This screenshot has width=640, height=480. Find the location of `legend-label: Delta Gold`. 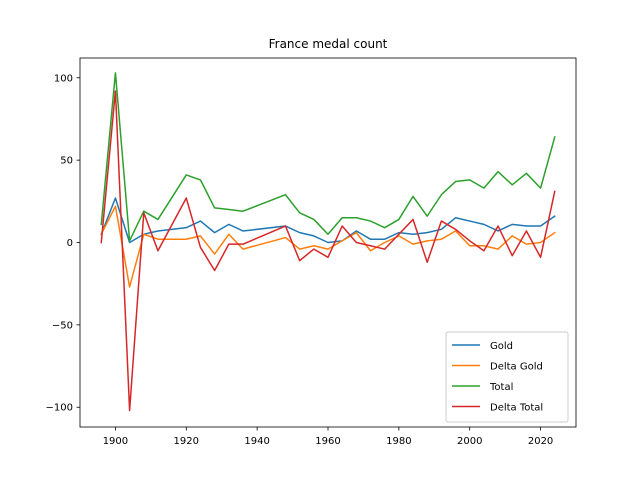

legend-label: Delta Gold is located at coordinates (516, 367).